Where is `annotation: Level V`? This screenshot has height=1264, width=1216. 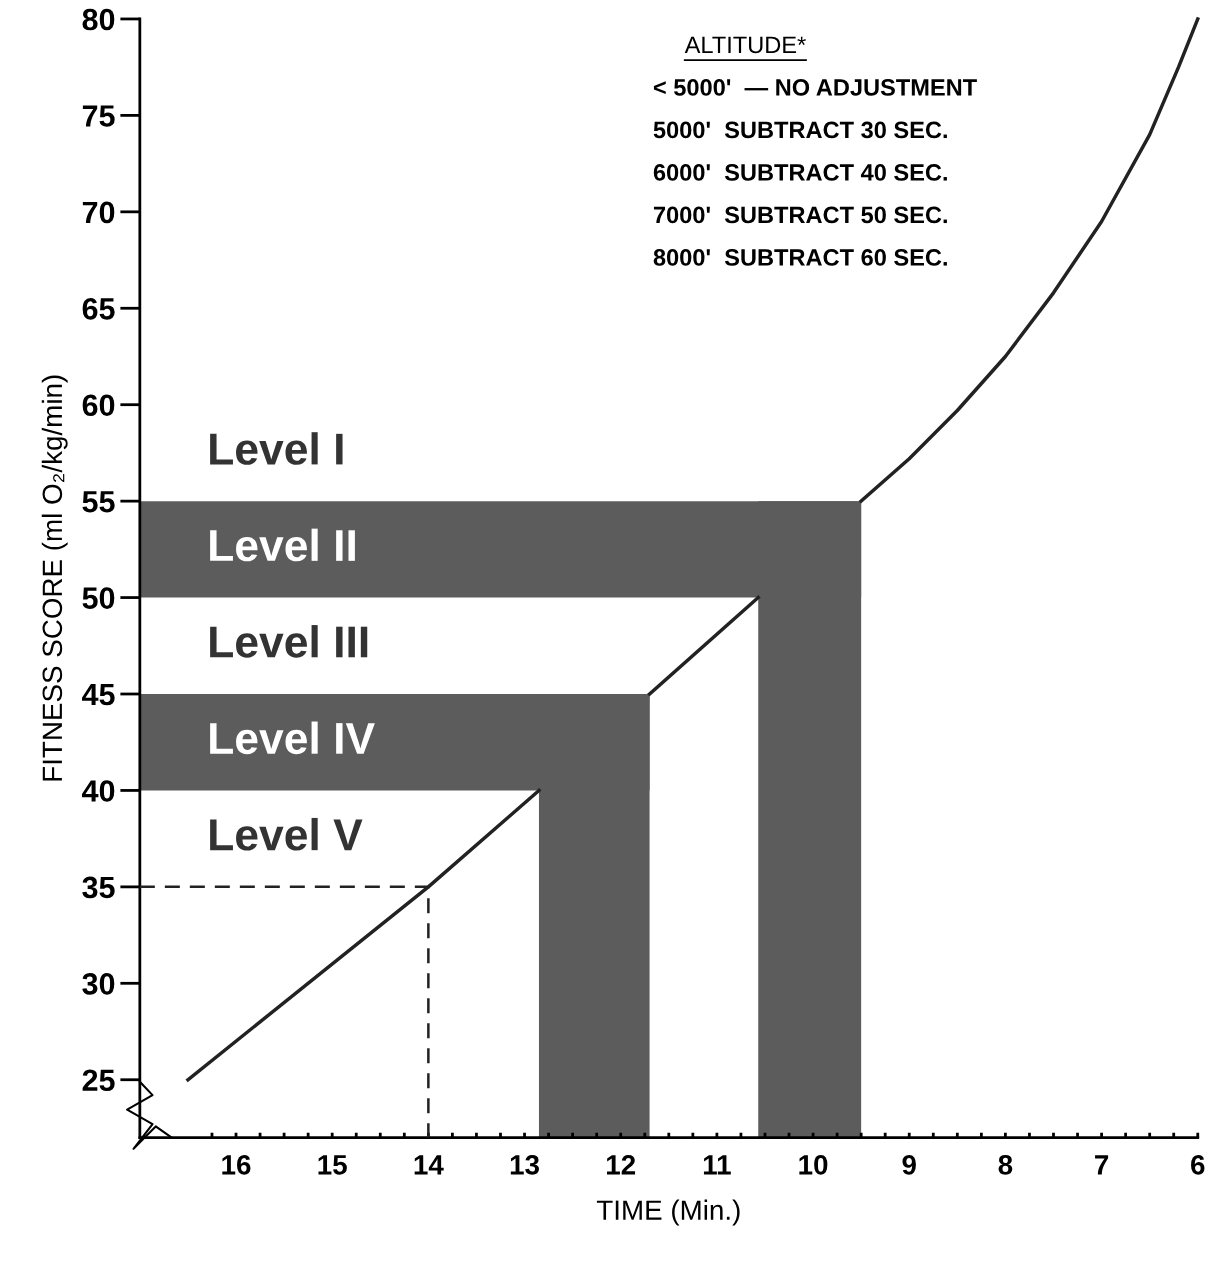
annotation: Level V is located at coordinates (286, 834).